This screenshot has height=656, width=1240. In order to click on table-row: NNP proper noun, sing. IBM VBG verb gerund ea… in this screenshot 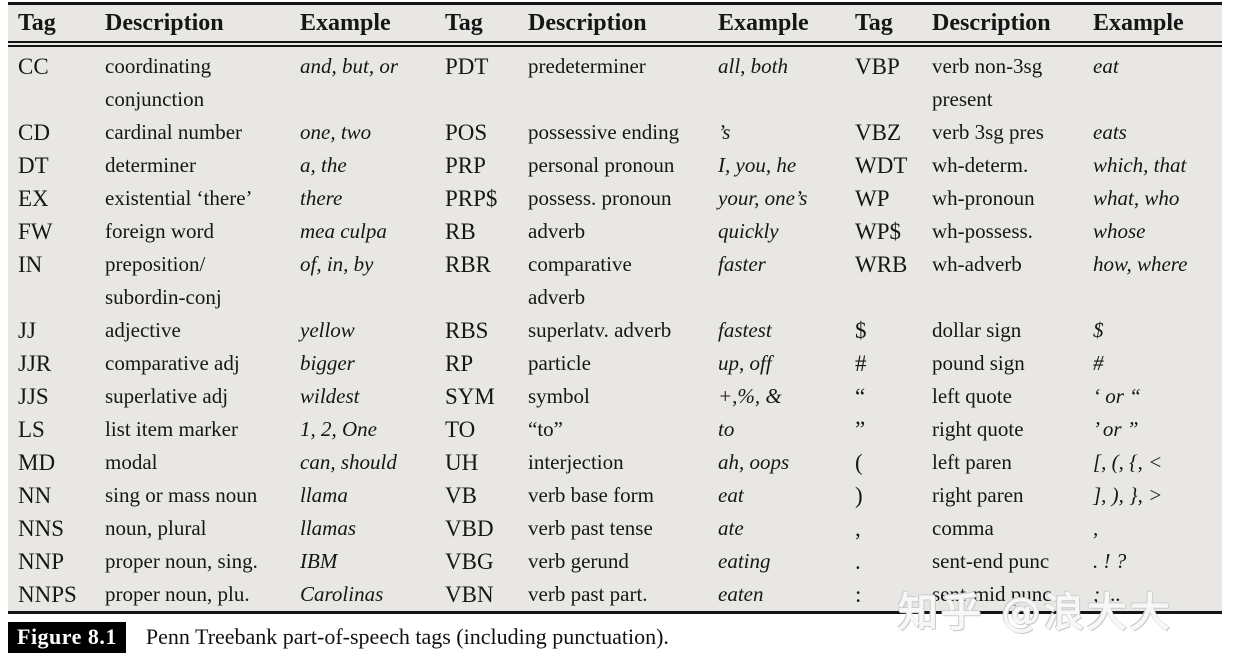, I will do `click(615, 561)`.